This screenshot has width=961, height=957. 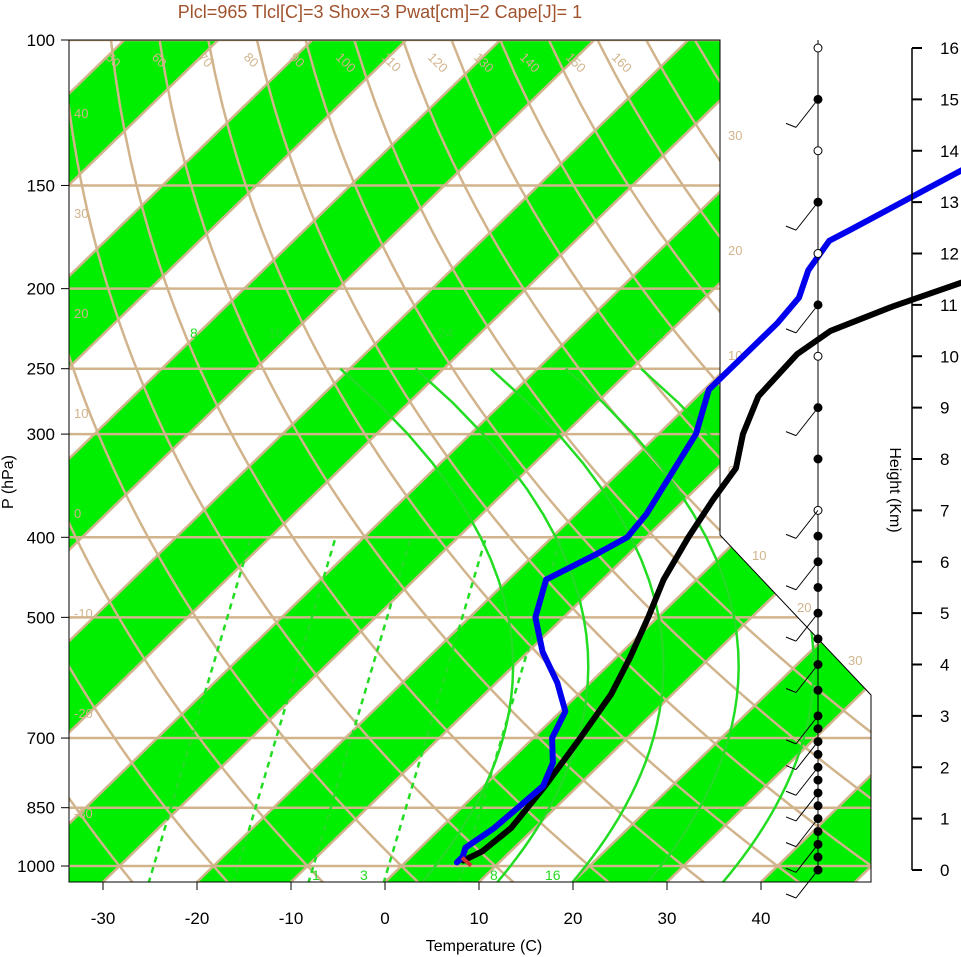 I want to click on isotherm-label: 0, so click(x=77, y=513).